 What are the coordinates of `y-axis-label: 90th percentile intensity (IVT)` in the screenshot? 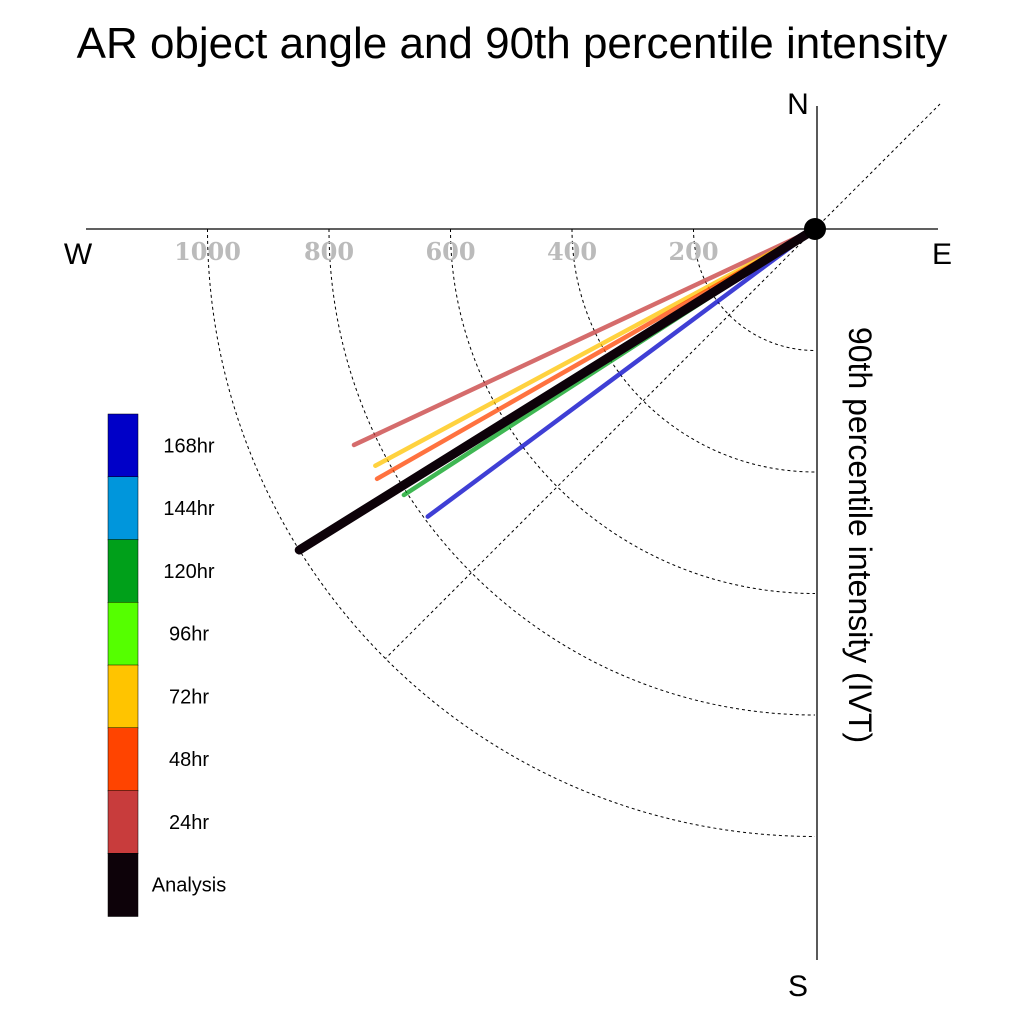 It's located at (860, 535).